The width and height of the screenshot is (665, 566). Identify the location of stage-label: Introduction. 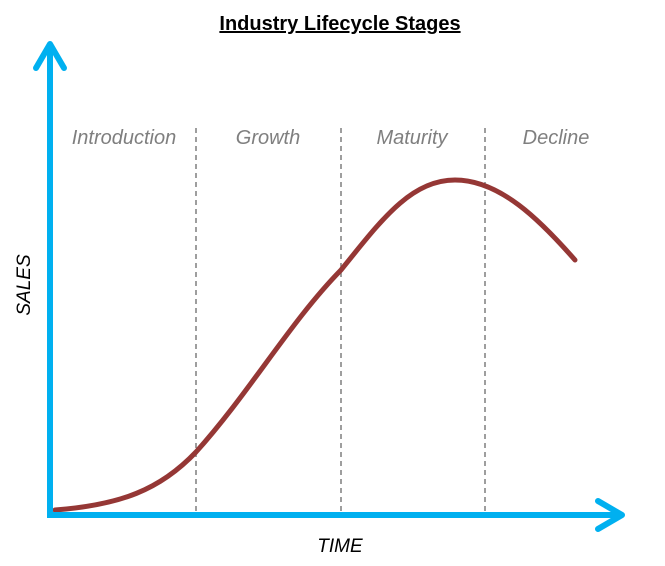
(124, 138).